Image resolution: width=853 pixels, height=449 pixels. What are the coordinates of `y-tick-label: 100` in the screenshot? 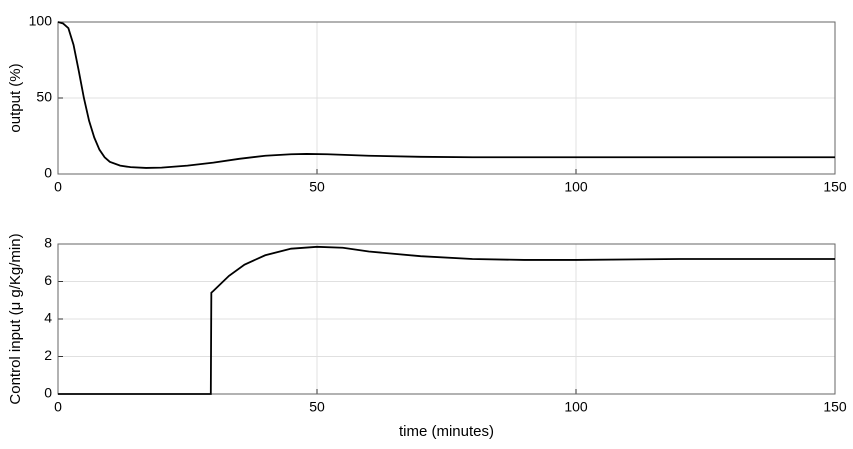 It's located at (41, 21).